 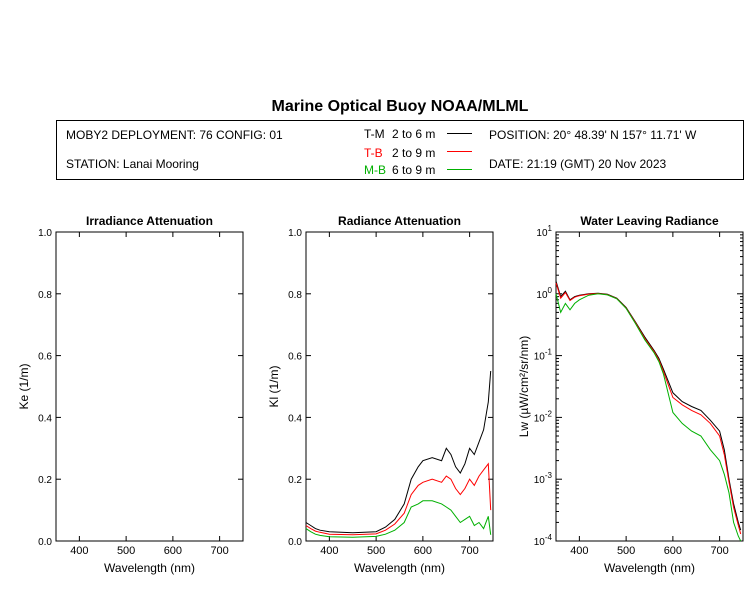 What do you see at coordinates (132, 164) in the screenshot?
I see `station-text: STATION: Lanai Mooring` at bounding box center [132, 164].